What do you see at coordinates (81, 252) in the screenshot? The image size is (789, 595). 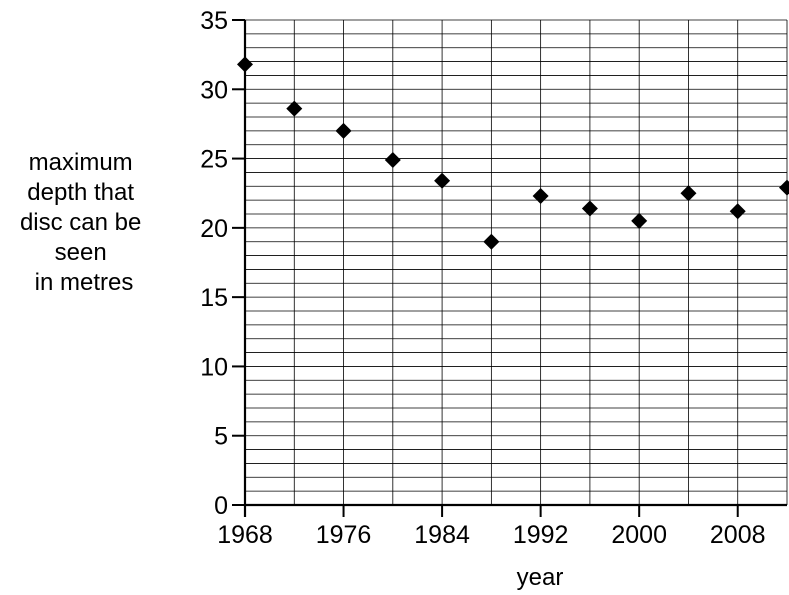 I see `y-axis-title-line: seen` at bounding box center [81, 252].